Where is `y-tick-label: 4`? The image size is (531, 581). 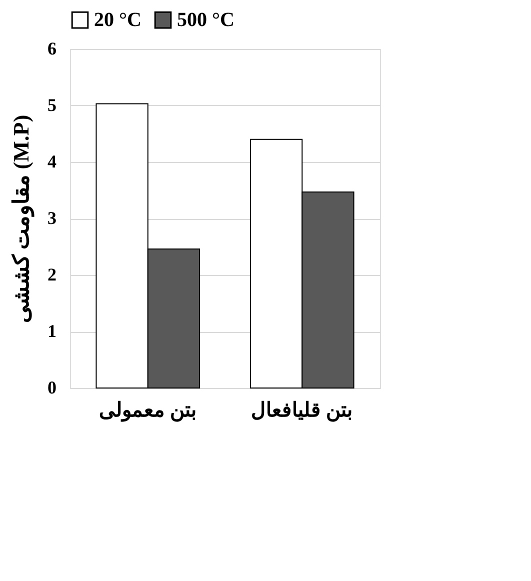
y-tick-label: 4 is located at coordinates (52, 162).